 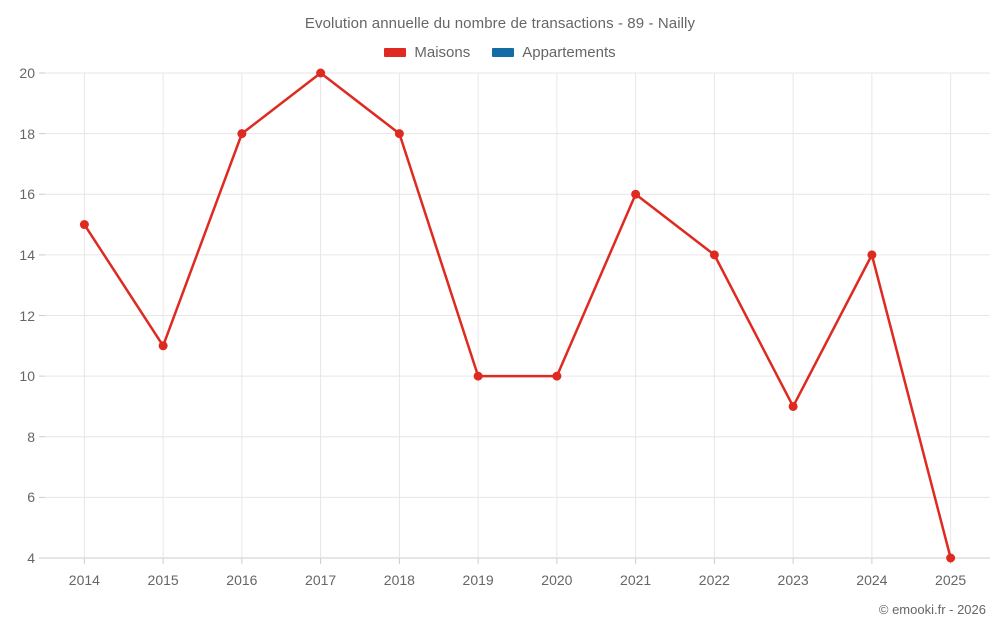 What do you see at coordinates (932, 609) in the screenshot?
I see `copyright-credit: © emooki.fr - 2026` at bounding box center [932, 609].